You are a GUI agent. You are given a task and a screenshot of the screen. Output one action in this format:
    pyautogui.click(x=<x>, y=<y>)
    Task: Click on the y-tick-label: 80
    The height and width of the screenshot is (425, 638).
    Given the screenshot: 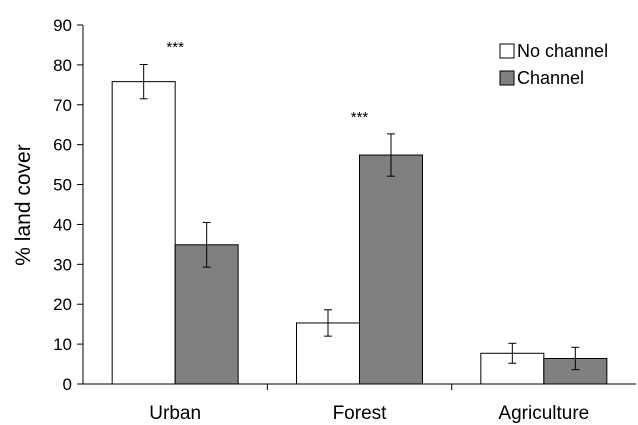 What is the action you would take?
    pyautogui.click(x=62, y=65)
    